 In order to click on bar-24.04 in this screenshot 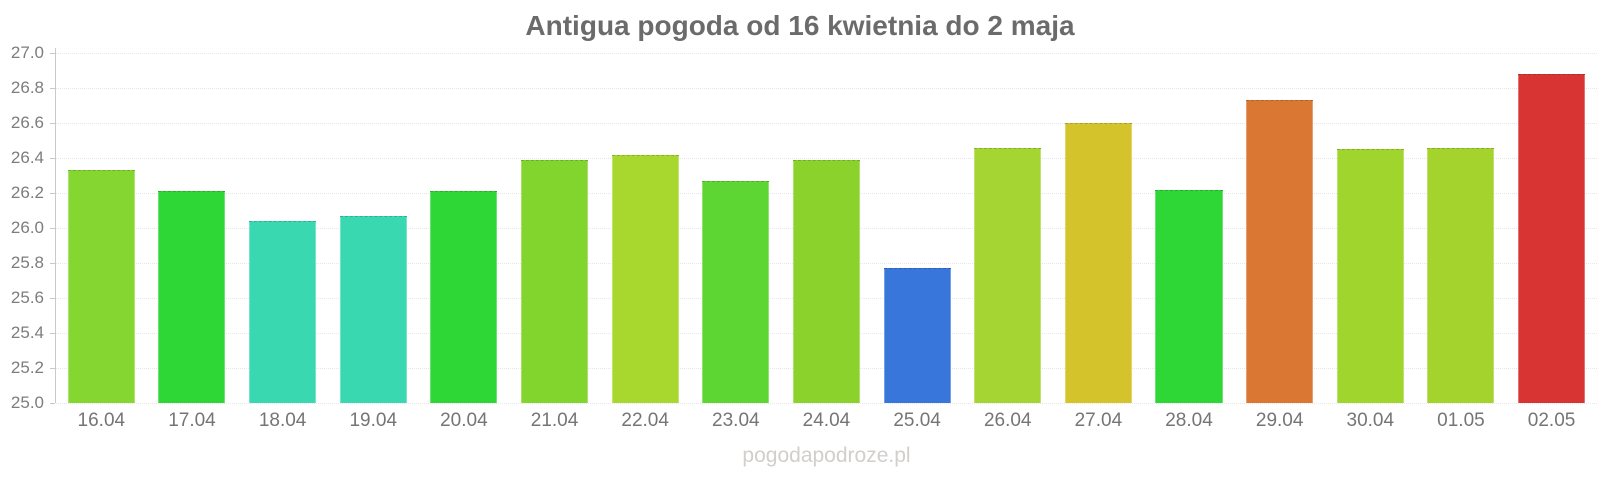, I will do `click(826, 281)`.